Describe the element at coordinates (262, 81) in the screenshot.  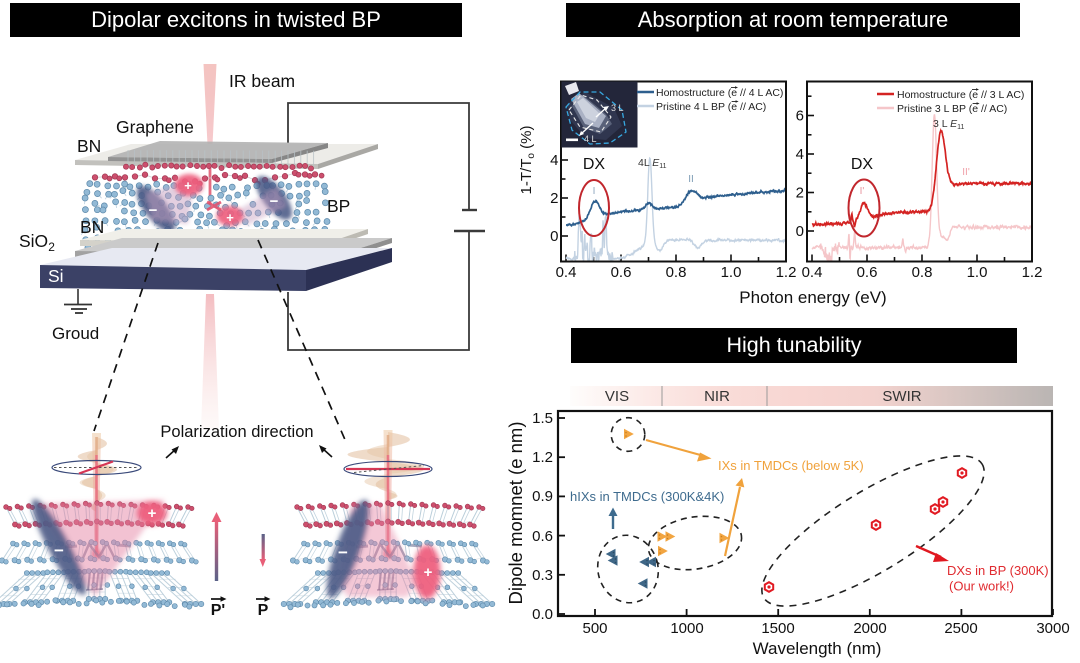
I see `svg-text: IR beam` at that location.